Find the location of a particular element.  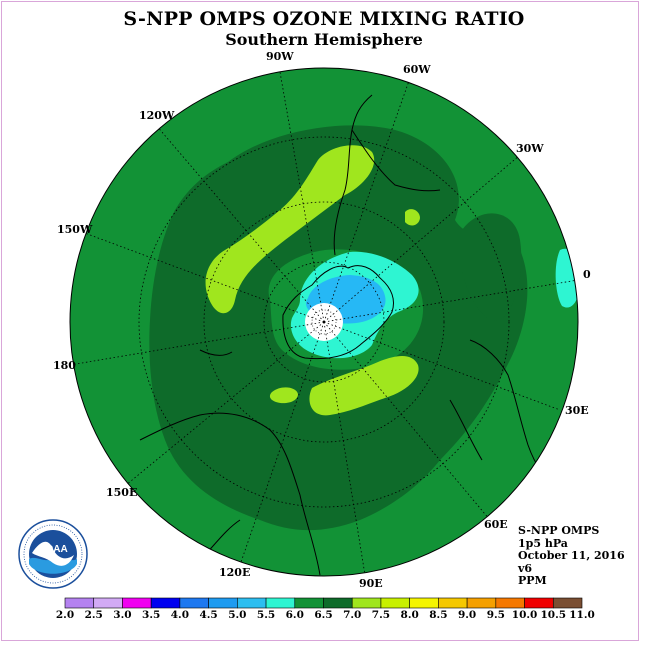

noaa-logo-text: NOAA is located at coordinates (52, 549).